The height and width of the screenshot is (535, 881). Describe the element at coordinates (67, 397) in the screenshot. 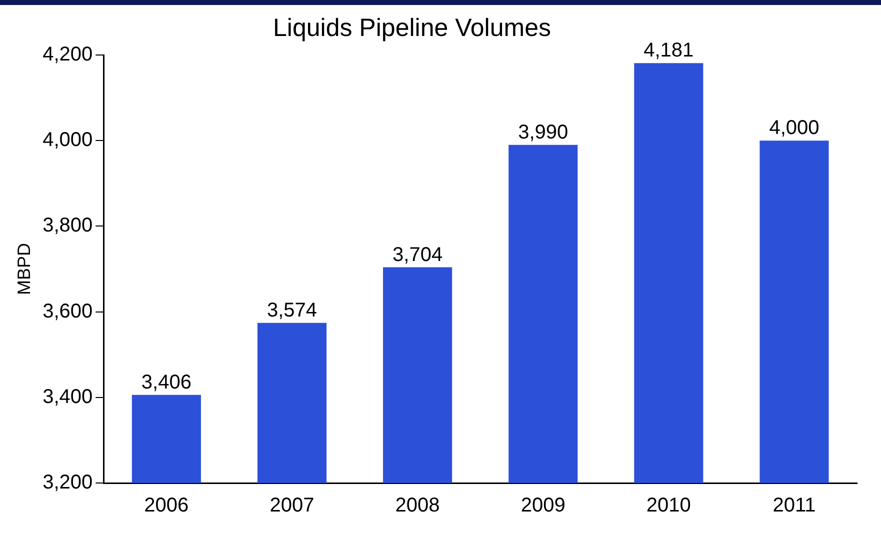

I see `y-tick-label: 3,400` at that location.